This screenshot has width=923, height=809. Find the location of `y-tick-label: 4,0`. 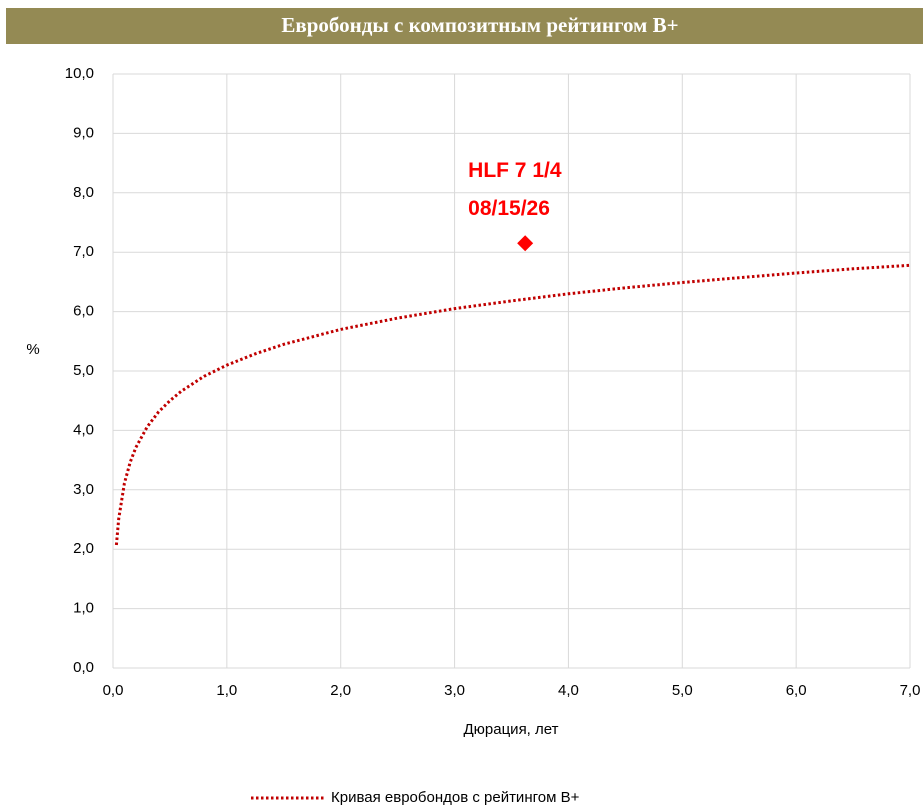

y-tick-label: 4,0 is located at coordinates (83, 429).